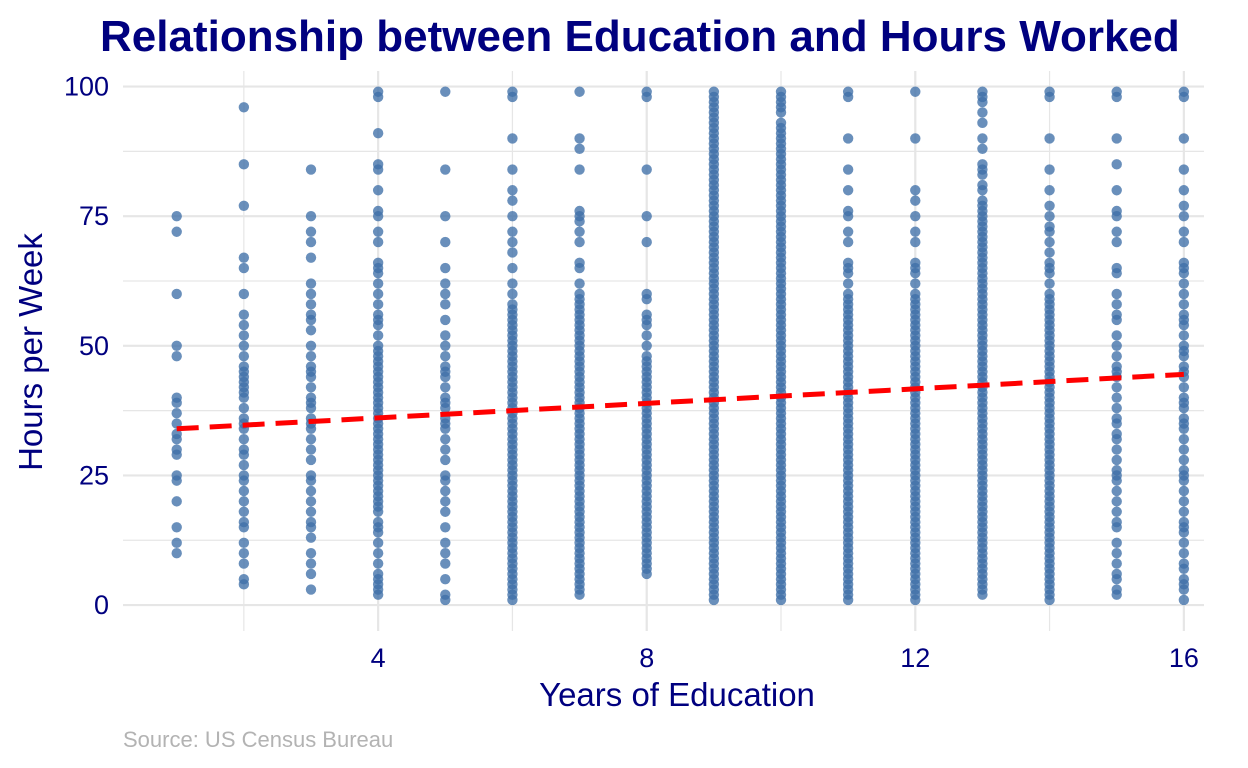  What do you see at coordinates (94, 216) in the screenshot?
I see `y-tick-label: 75` at bounding box center [94, 216].